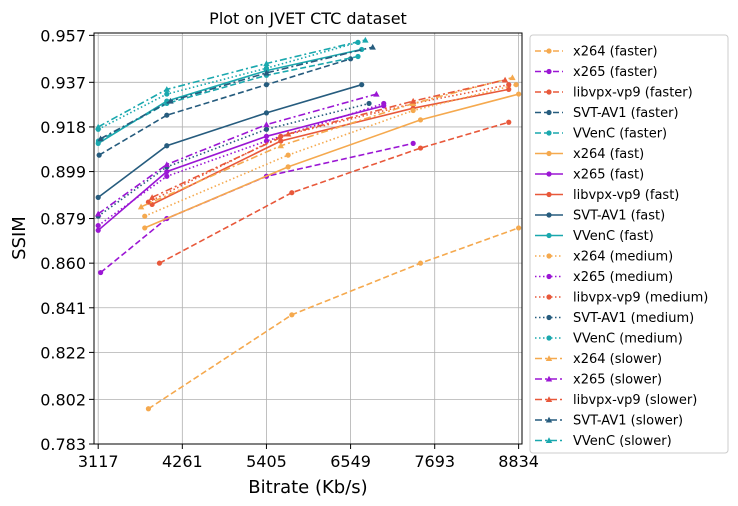  I want to click on x-tick-label: 4261, so click(182, 461).